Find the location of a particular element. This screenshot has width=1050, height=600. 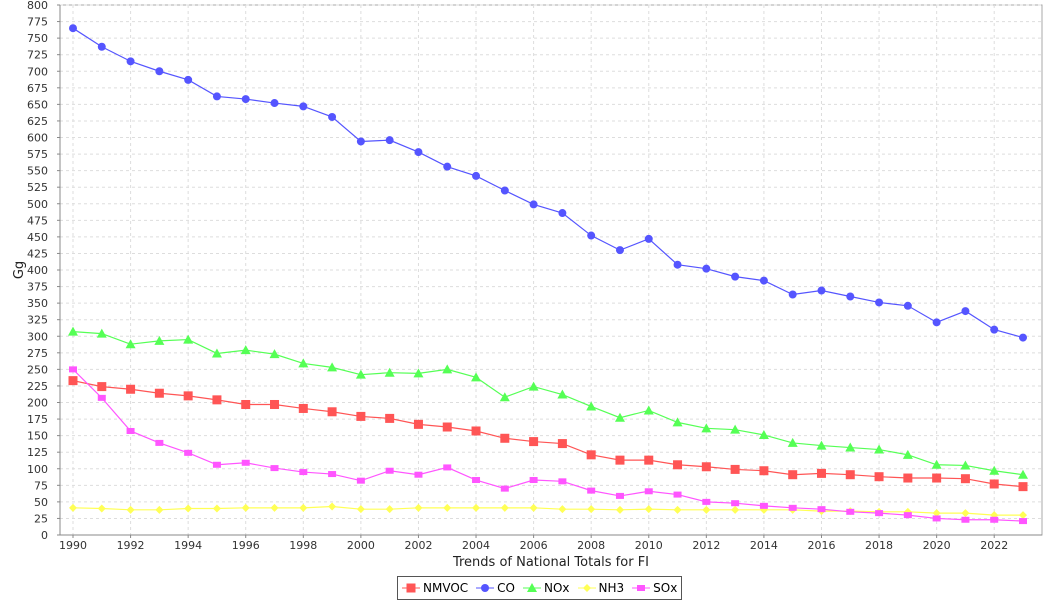

y-tick-label: 250 is located at coordinates (37, 369).